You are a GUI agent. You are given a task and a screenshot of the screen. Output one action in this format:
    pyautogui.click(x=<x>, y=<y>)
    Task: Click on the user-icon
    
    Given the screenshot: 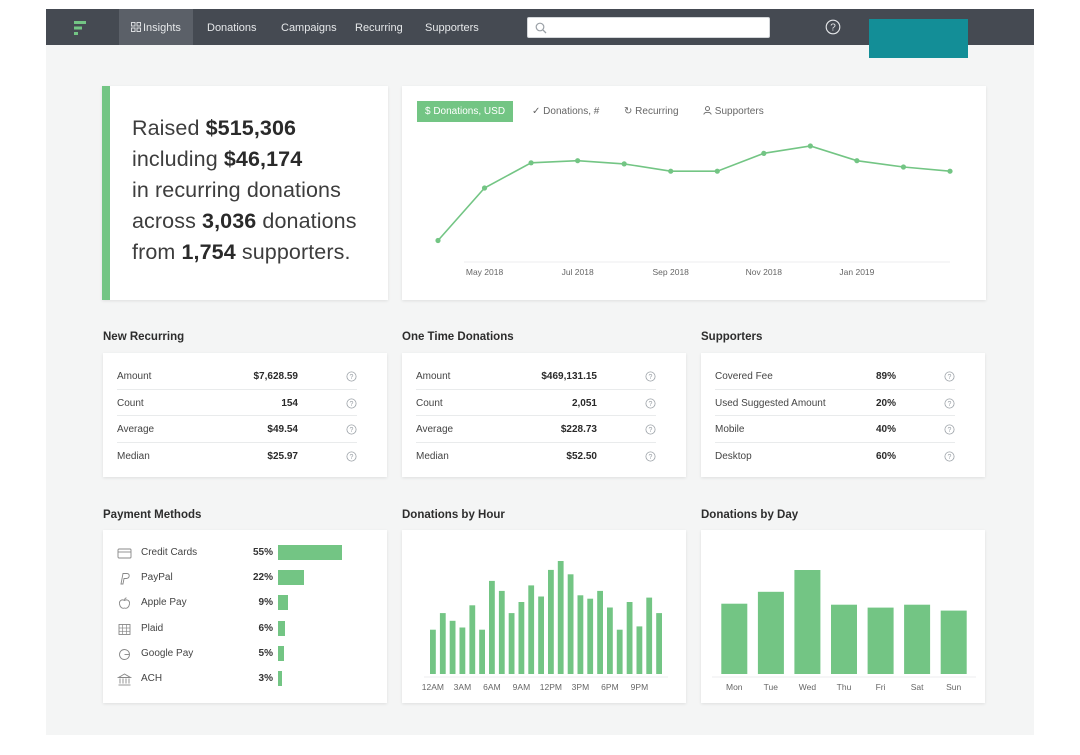 What is the action you would take?
    pyautogui.click(x=707, y=110)
    